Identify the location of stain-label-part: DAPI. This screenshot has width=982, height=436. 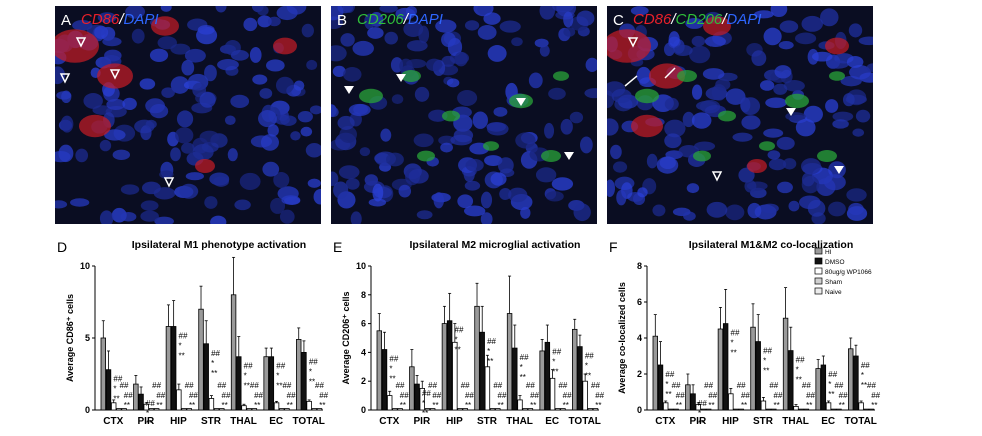
(425, 19).